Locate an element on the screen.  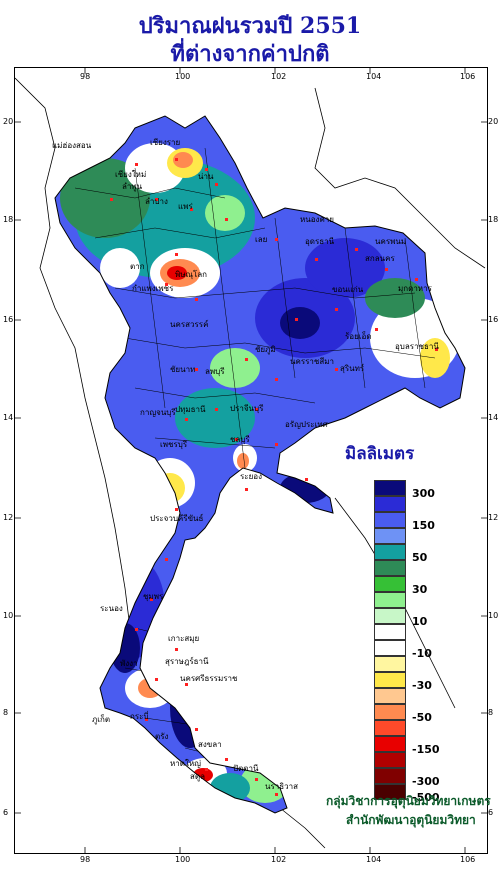
place-label: ประจวบคีรีขันธ์ is located at coordinates (177, 518).